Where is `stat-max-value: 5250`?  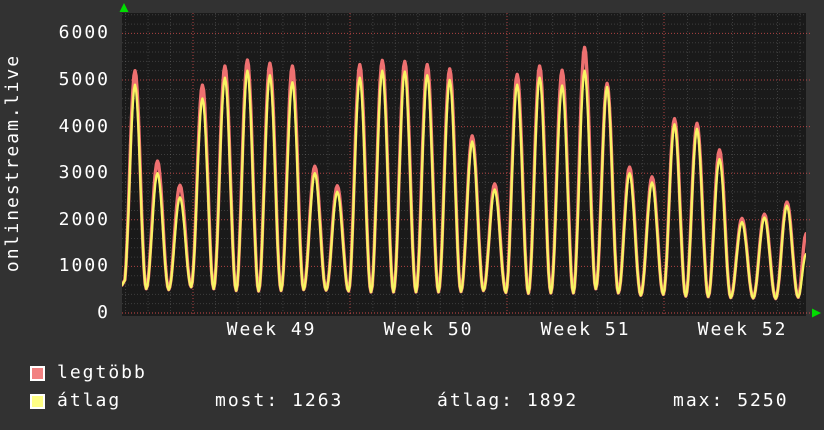
stat-max-value: 5250 is located at coordinates (763, 400).